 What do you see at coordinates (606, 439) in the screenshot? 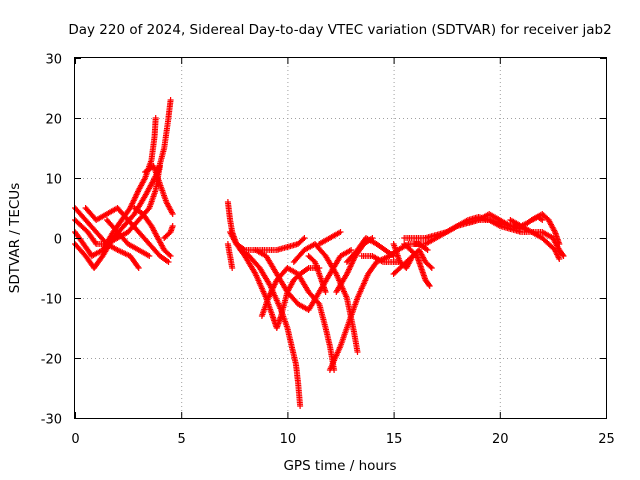
I see `x-tick-label: 25` at bounding box center [606, 439].